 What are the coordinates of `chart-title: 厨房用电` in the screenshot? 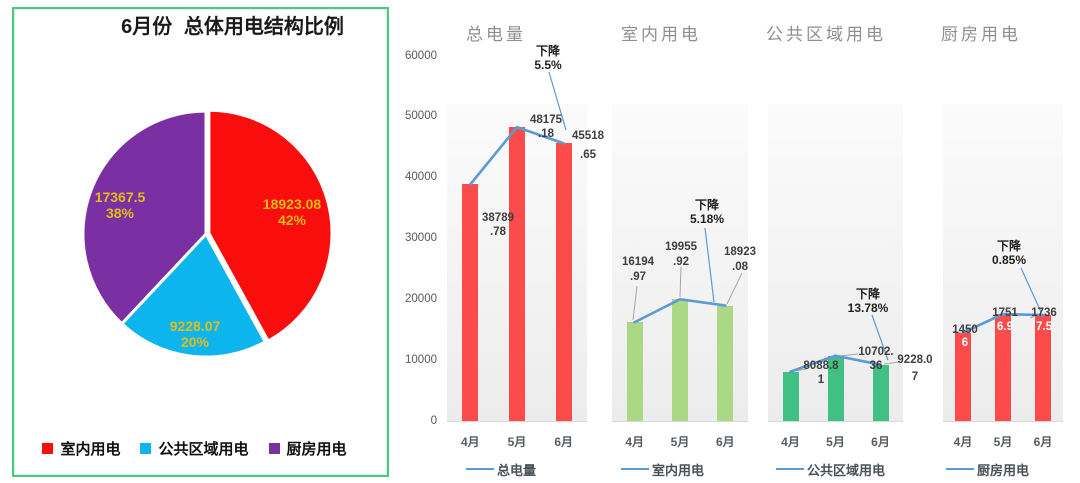 It's located at (981, 34).